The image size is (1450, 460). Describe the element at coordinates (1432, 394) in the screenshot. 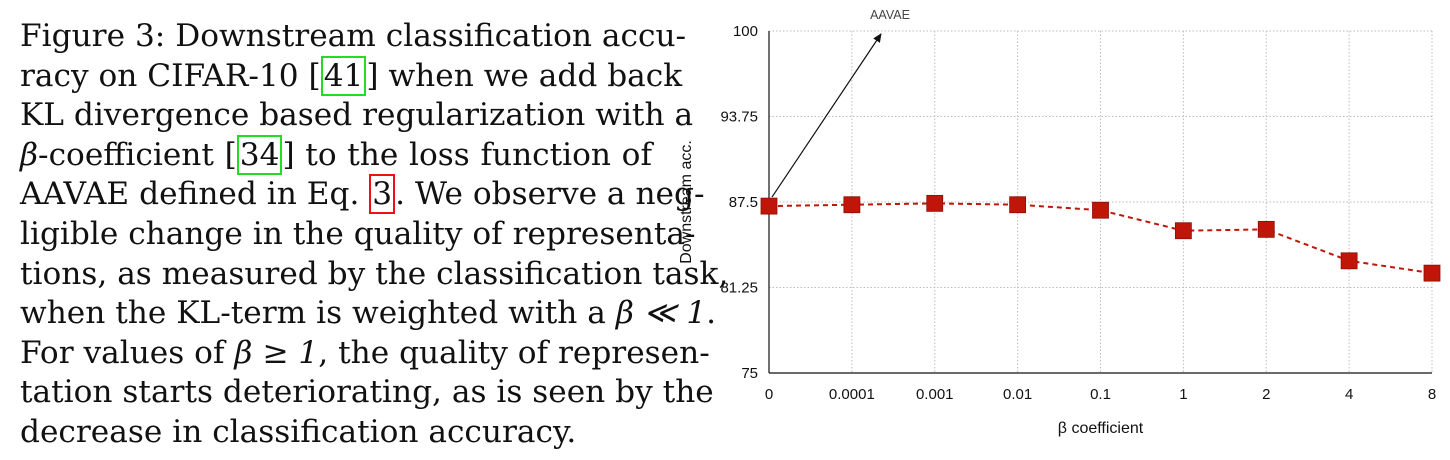

I see `x-tick-label: 8` at that location.